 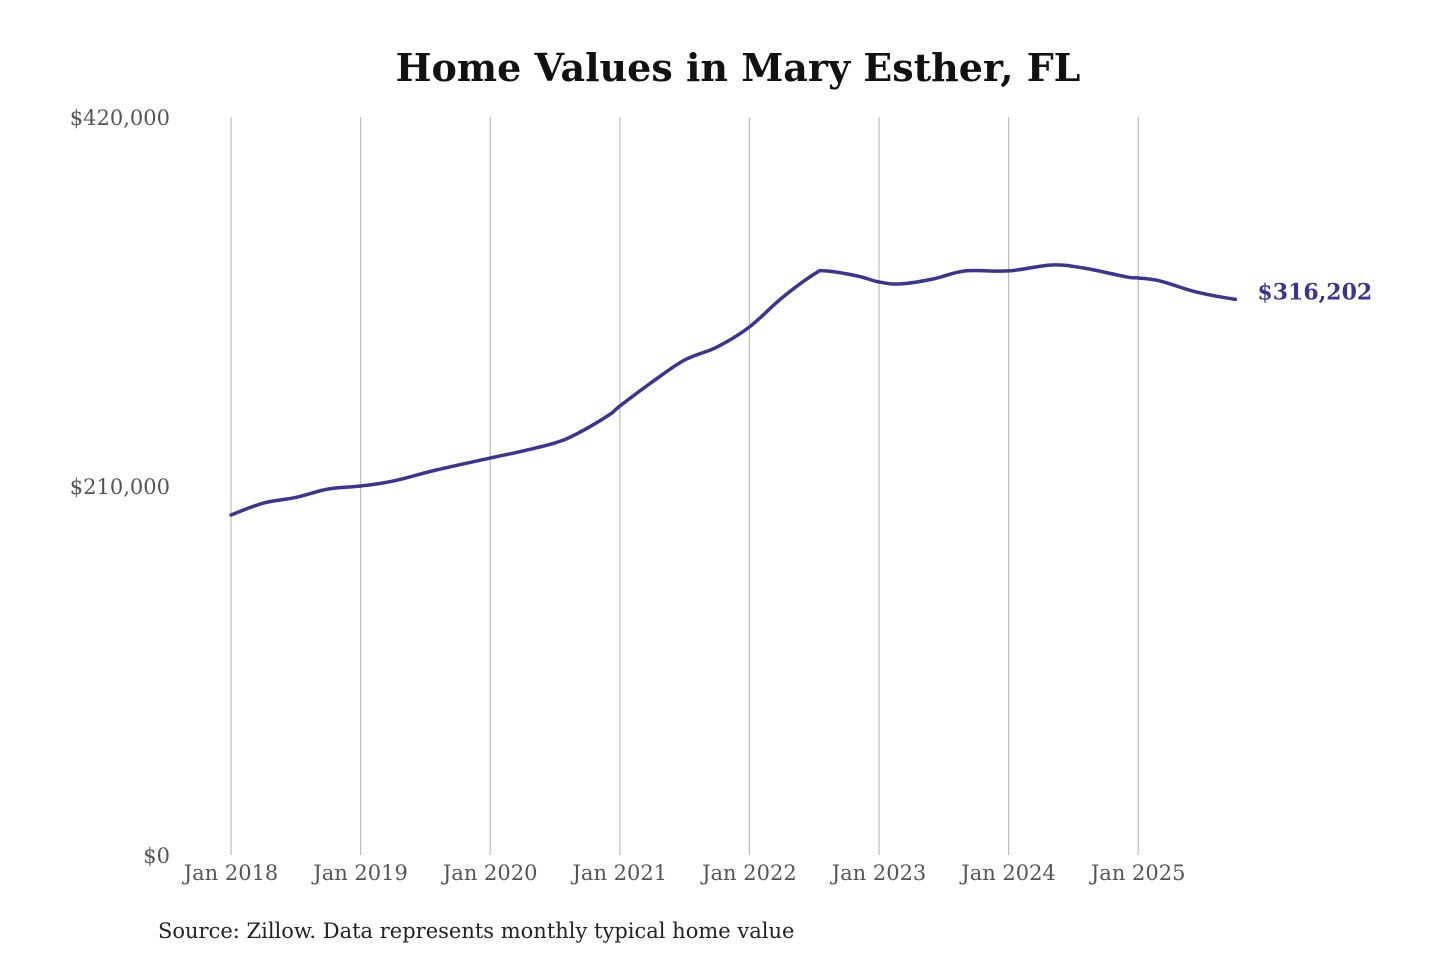 I want to click on x-tick-label: Jan 2022, so click(x=748, y=873).